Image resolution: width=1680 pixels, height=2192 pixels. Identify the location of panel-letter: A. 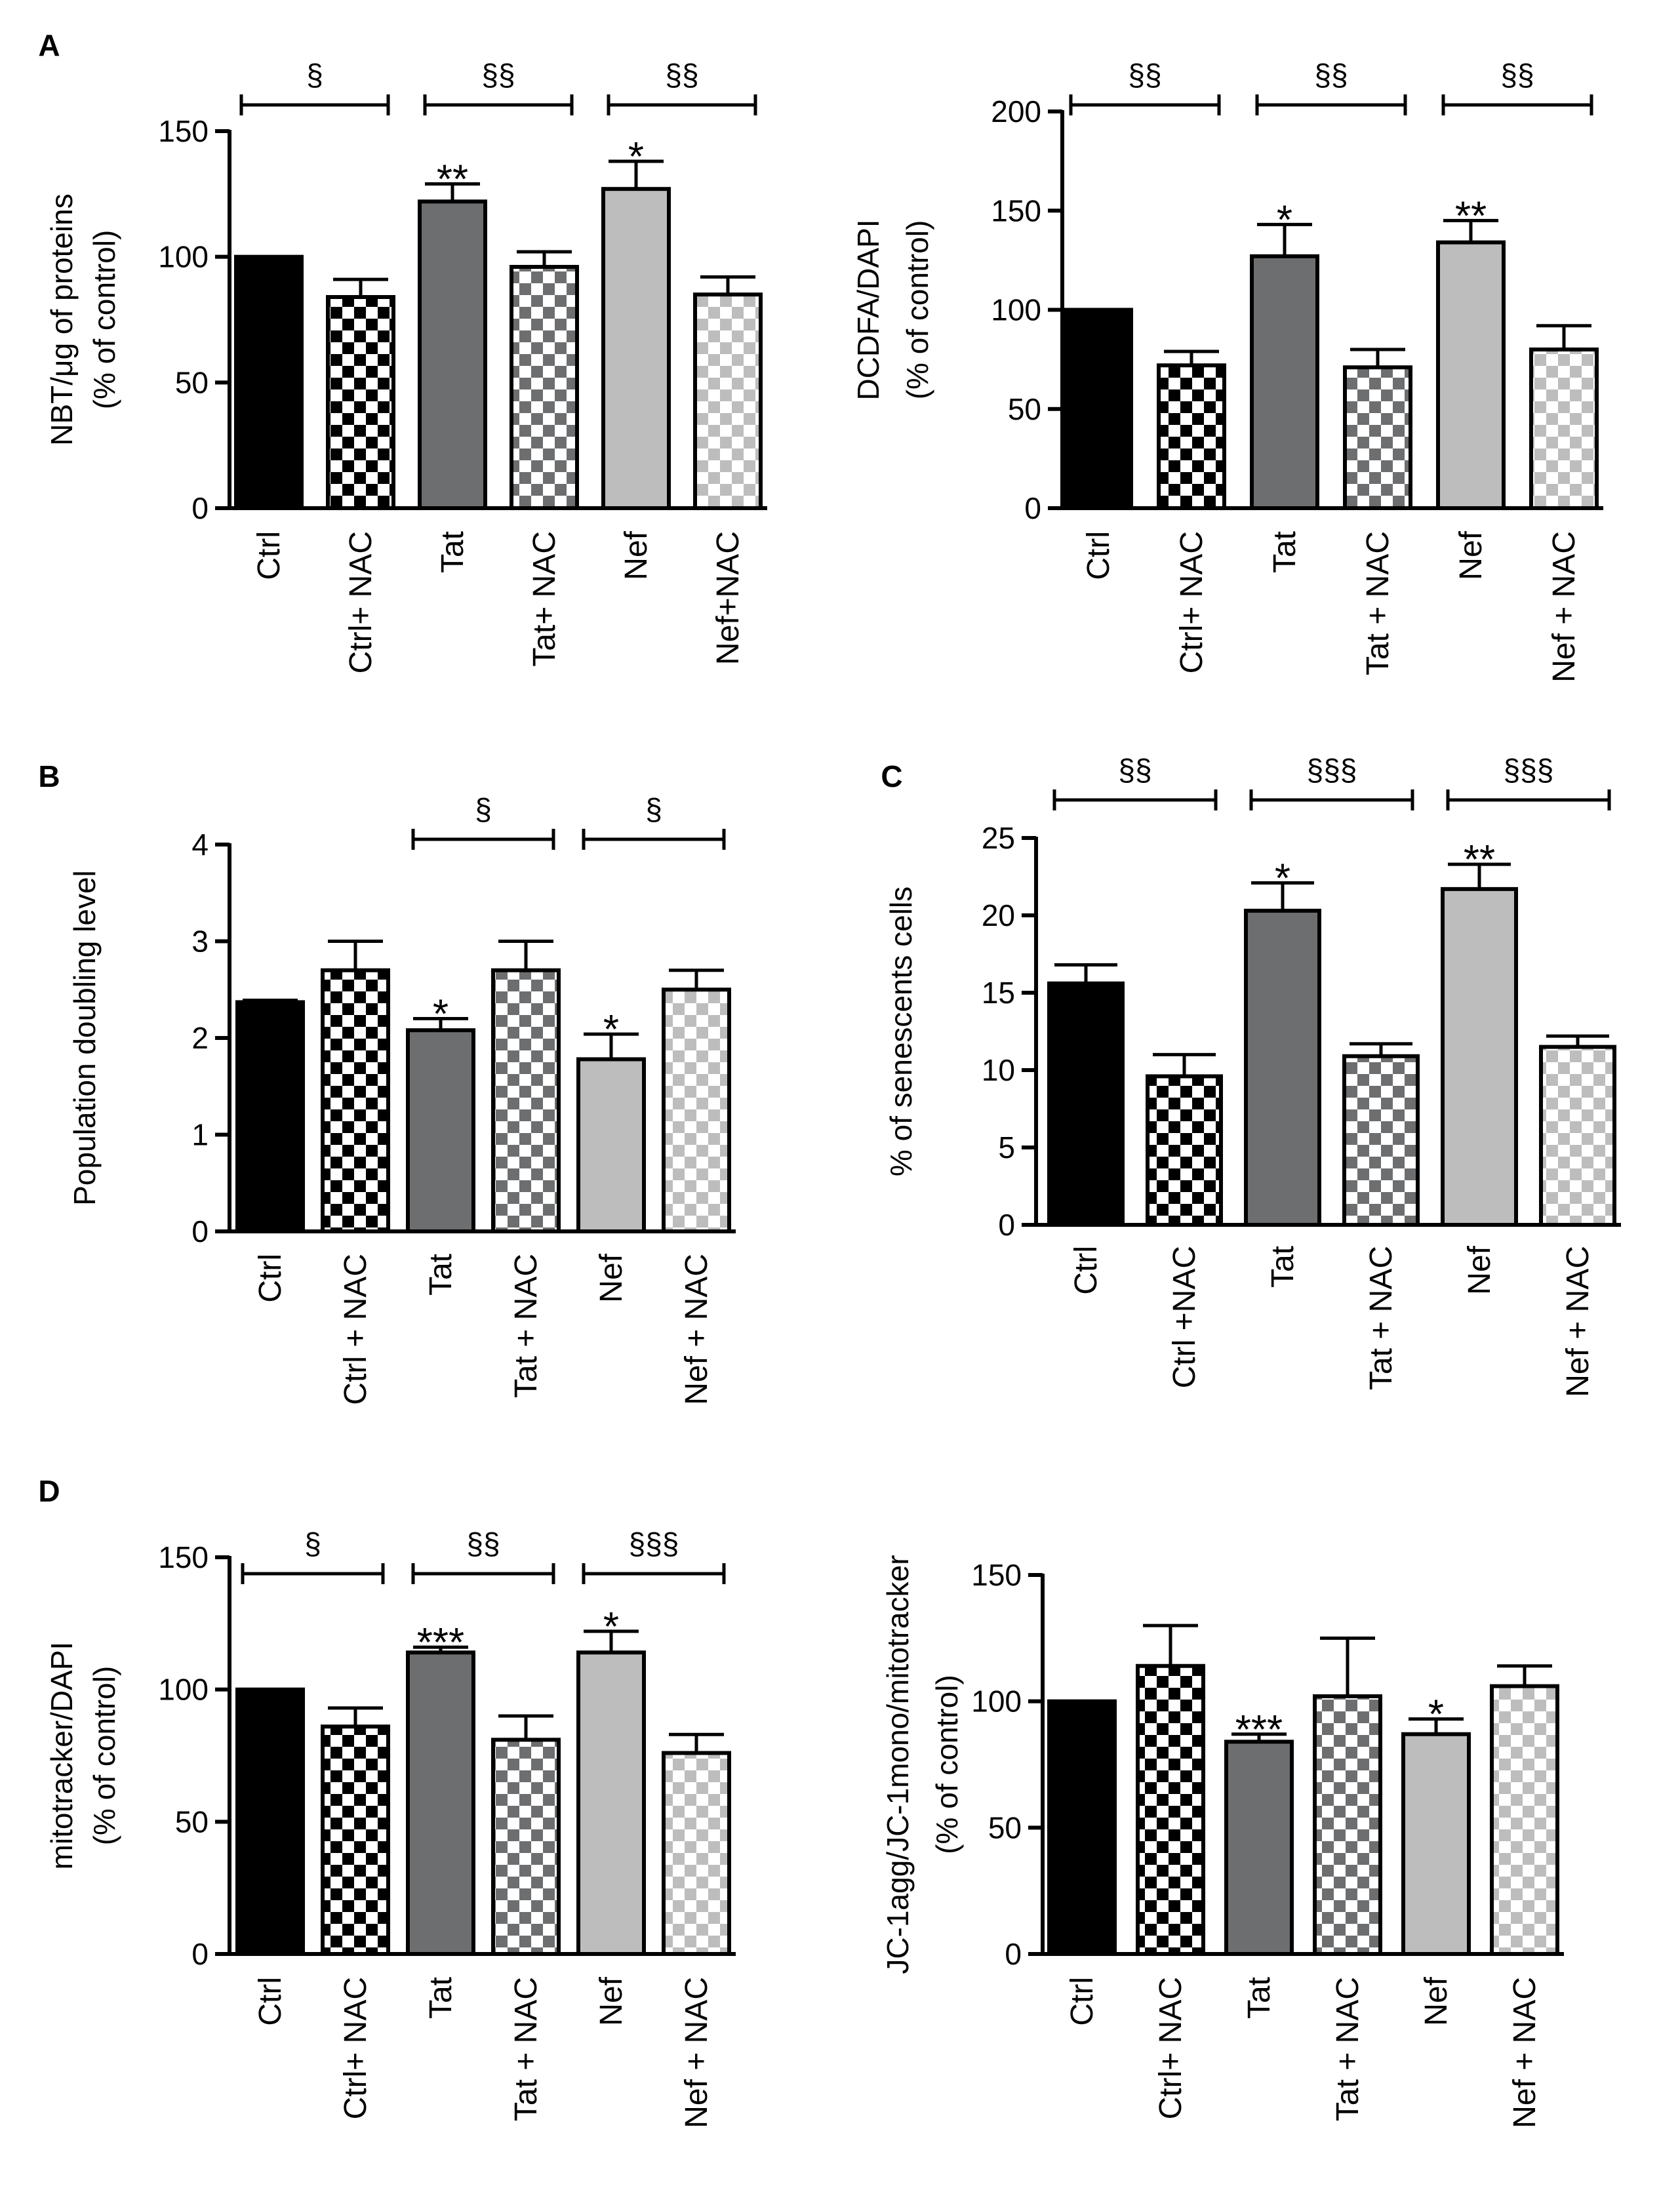
(49, 45).